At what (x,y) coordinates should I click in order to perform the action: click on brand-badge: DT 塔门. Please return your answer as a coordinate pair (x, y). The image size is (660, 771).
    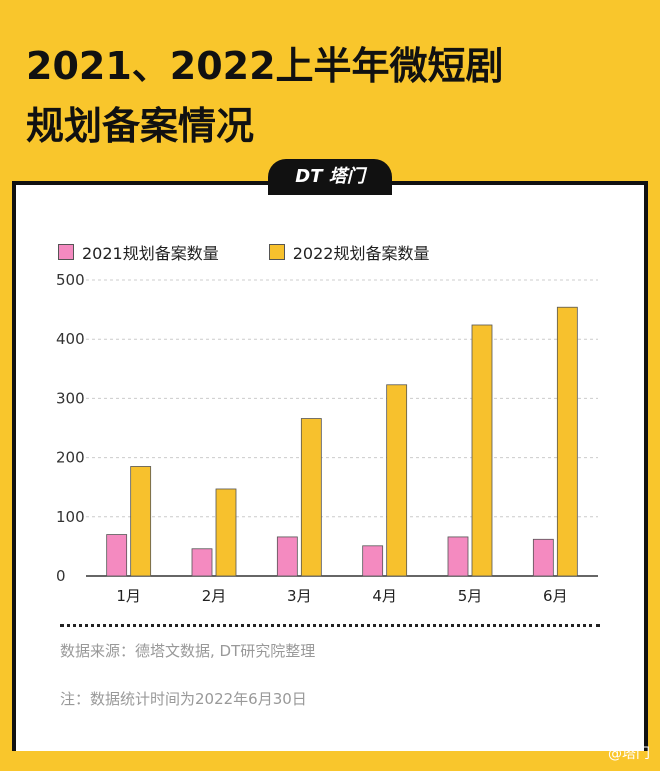
    Looking at the image, I should click on (330, 177).